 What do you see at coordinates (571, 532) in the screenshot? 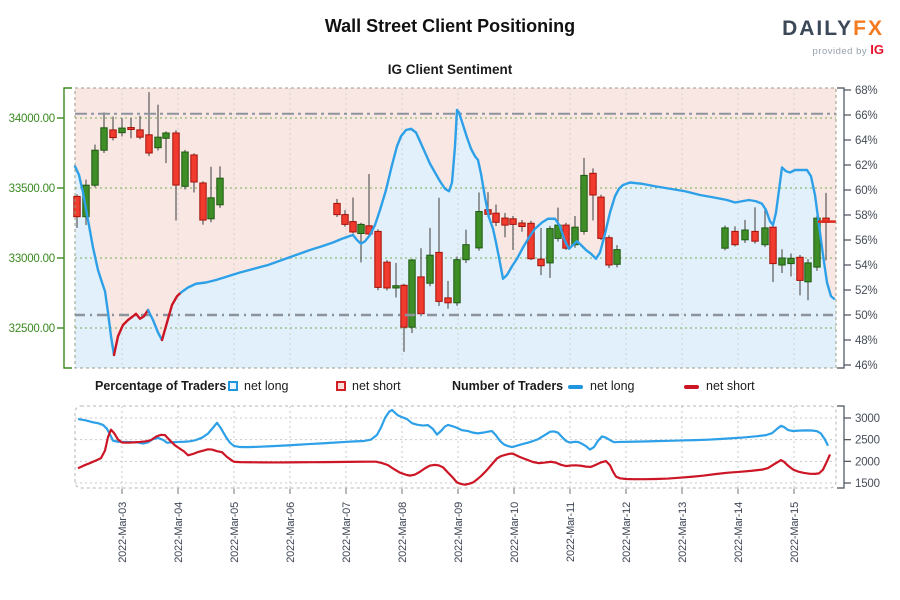
I see `date-label: 2022-Mar-11` at bounding box center [571, 532].